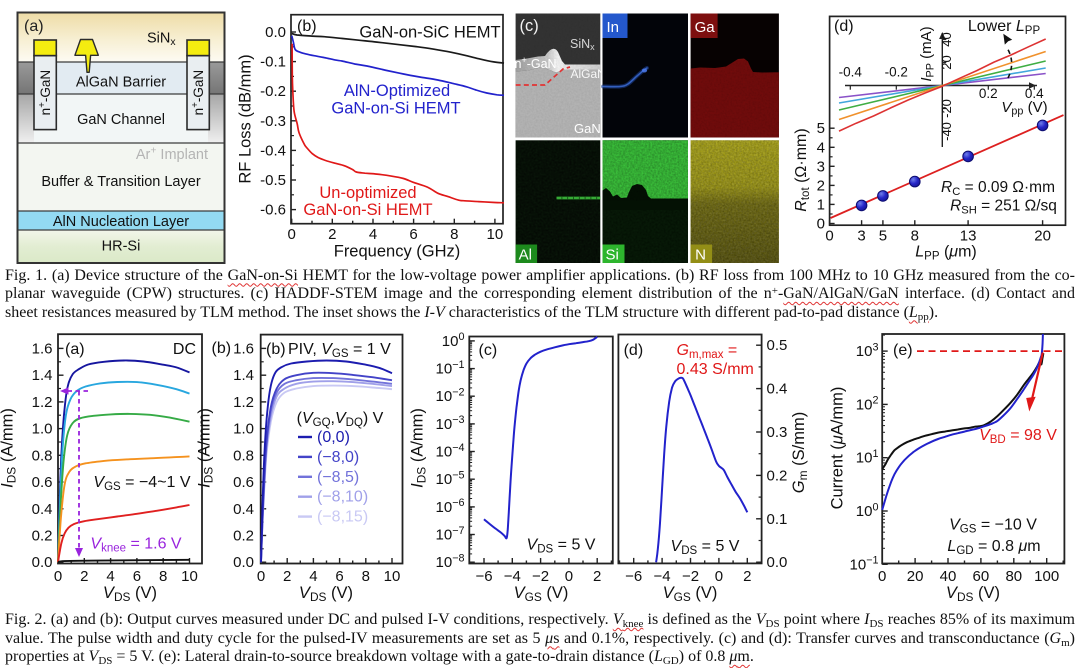 Image resolution: width=1080 pixels, height=668 pixels. What do you see at coordinates (844, 26) in the screenshot?
I see `svg-text: (d)` at bounding box center [844, 26].